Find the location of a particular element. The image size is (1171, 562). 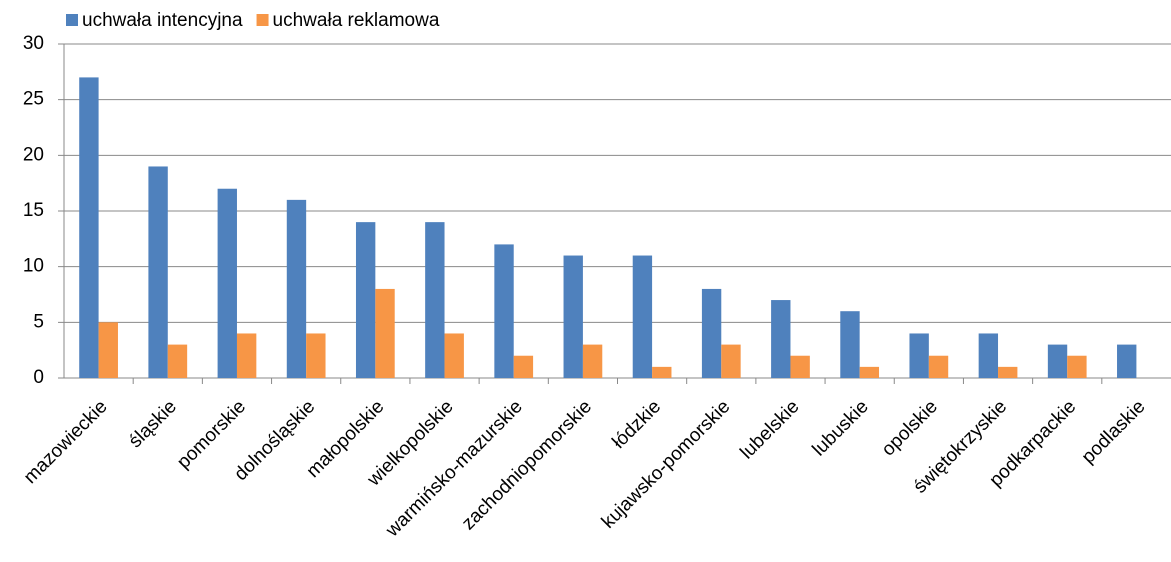

x-tick-label: zachodniopomorskie is located at coordinates (527, 465).